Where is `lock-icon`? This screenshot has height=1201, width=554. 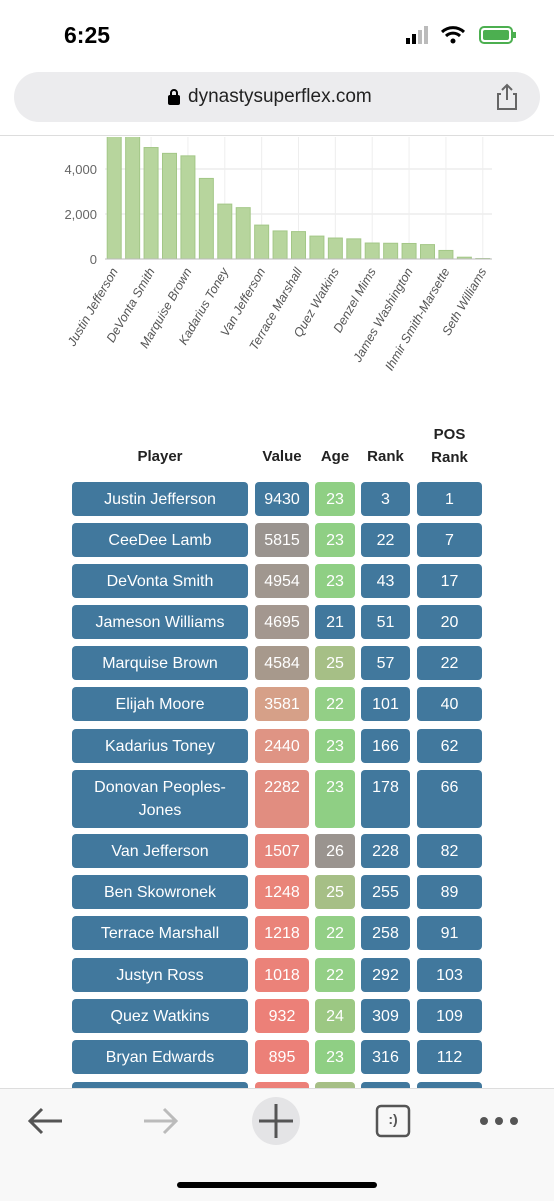 lock-icon is located at coordinates (174, 97).